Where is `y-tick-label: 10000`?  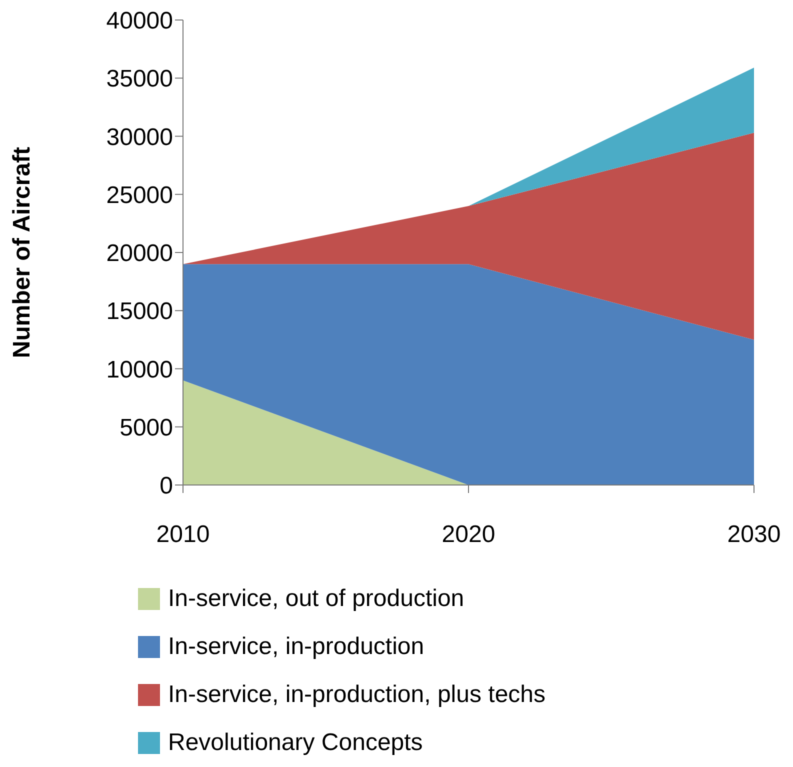 y-tick-label: 10000 is located at coordinates (139, 370).